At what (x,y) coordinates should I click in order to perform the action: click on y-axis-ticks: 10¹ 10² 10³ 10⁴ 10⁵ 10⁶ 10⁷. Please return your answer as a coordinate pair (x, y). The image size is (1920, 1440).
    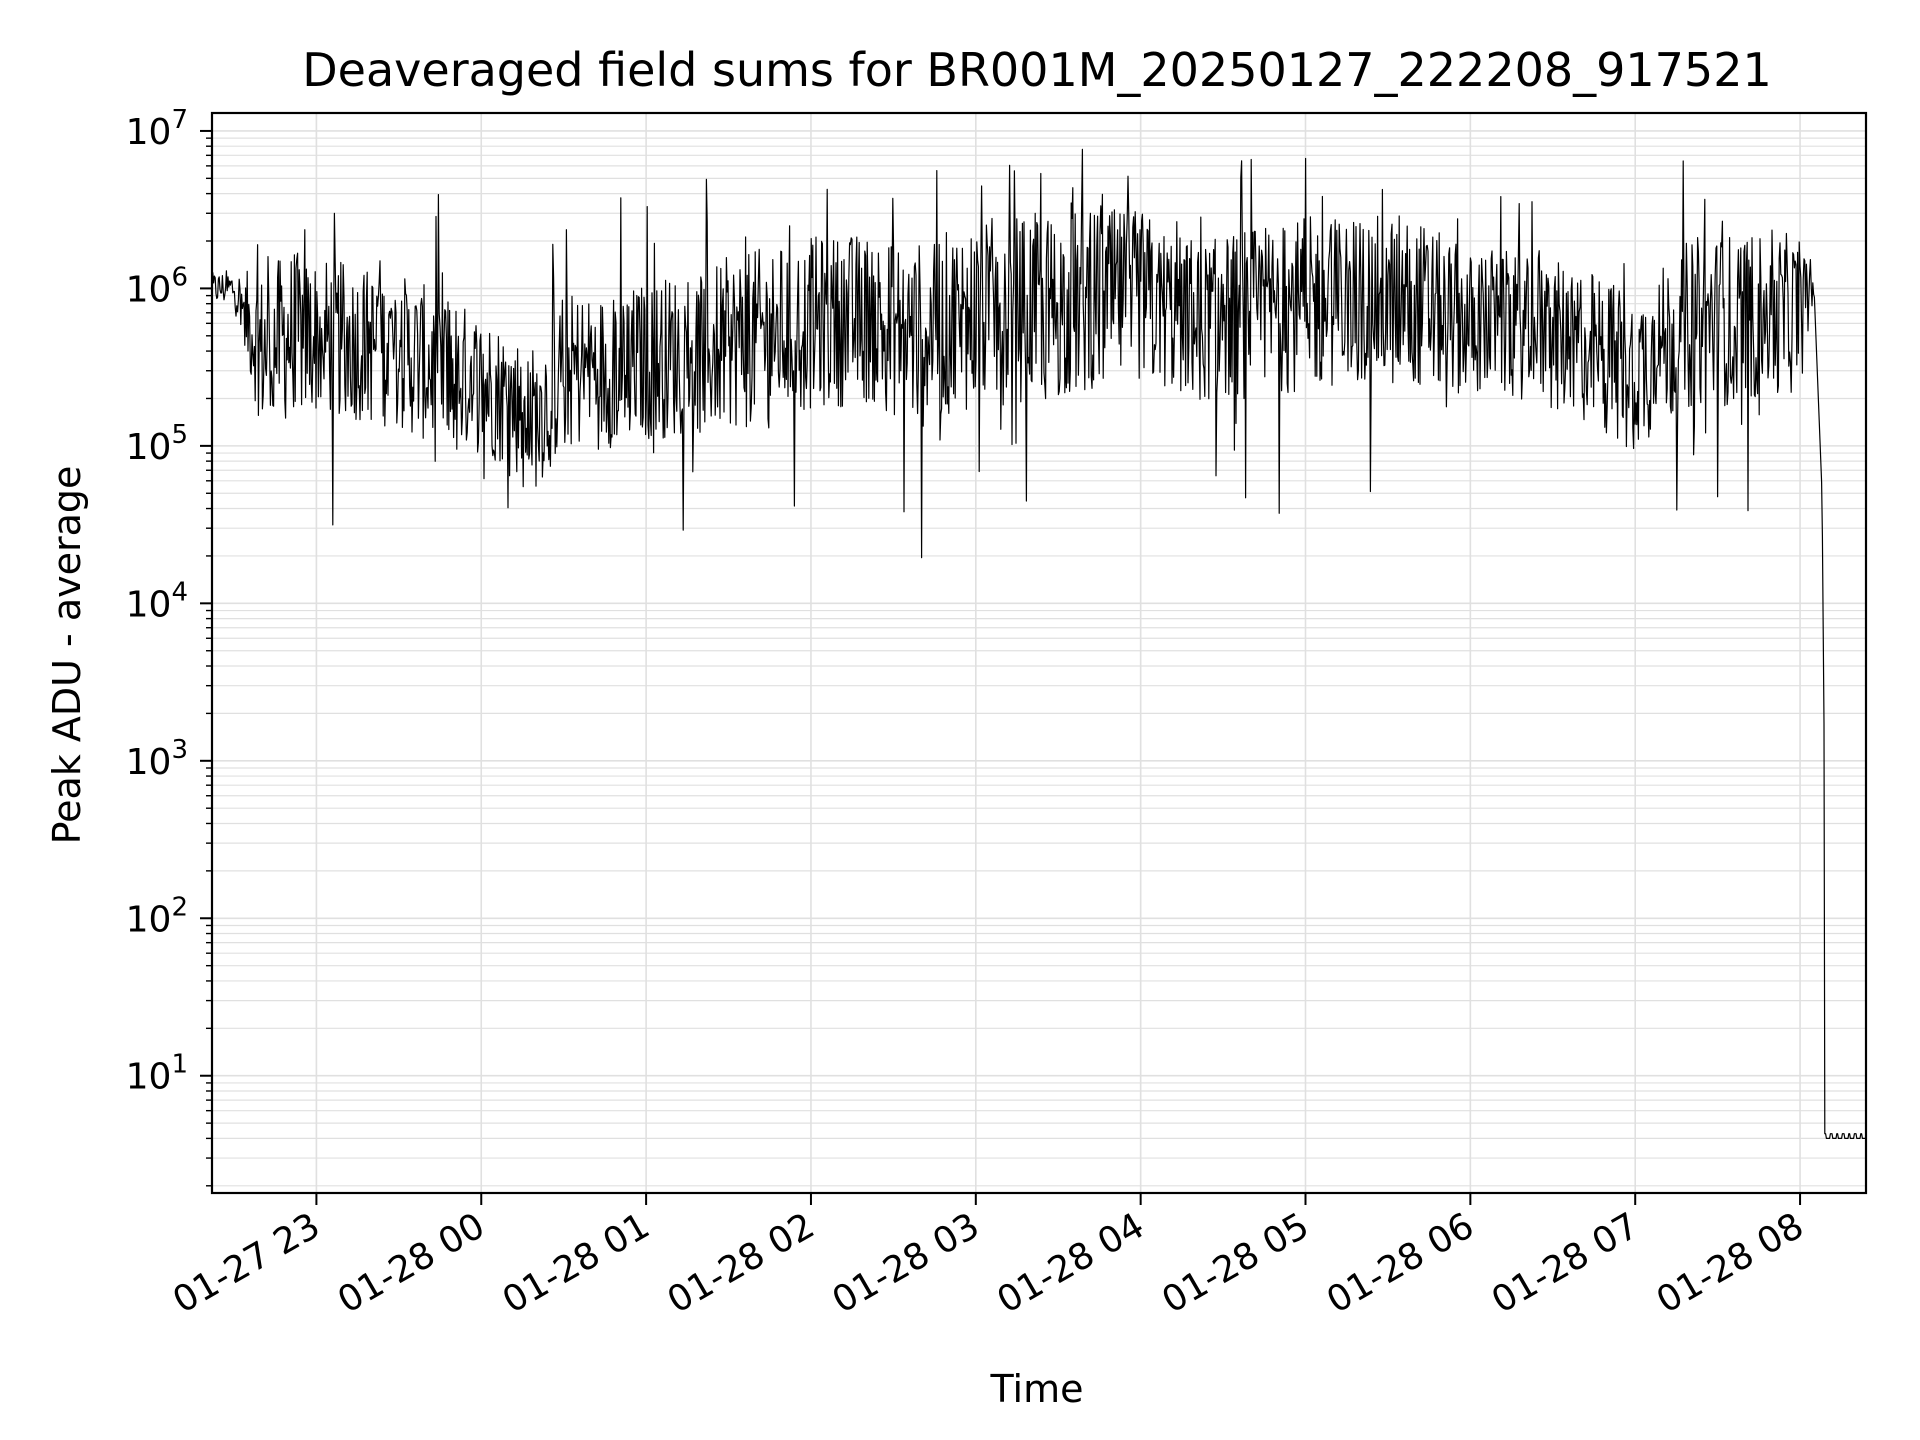
    Looking at the image, I should click on (169, 646).